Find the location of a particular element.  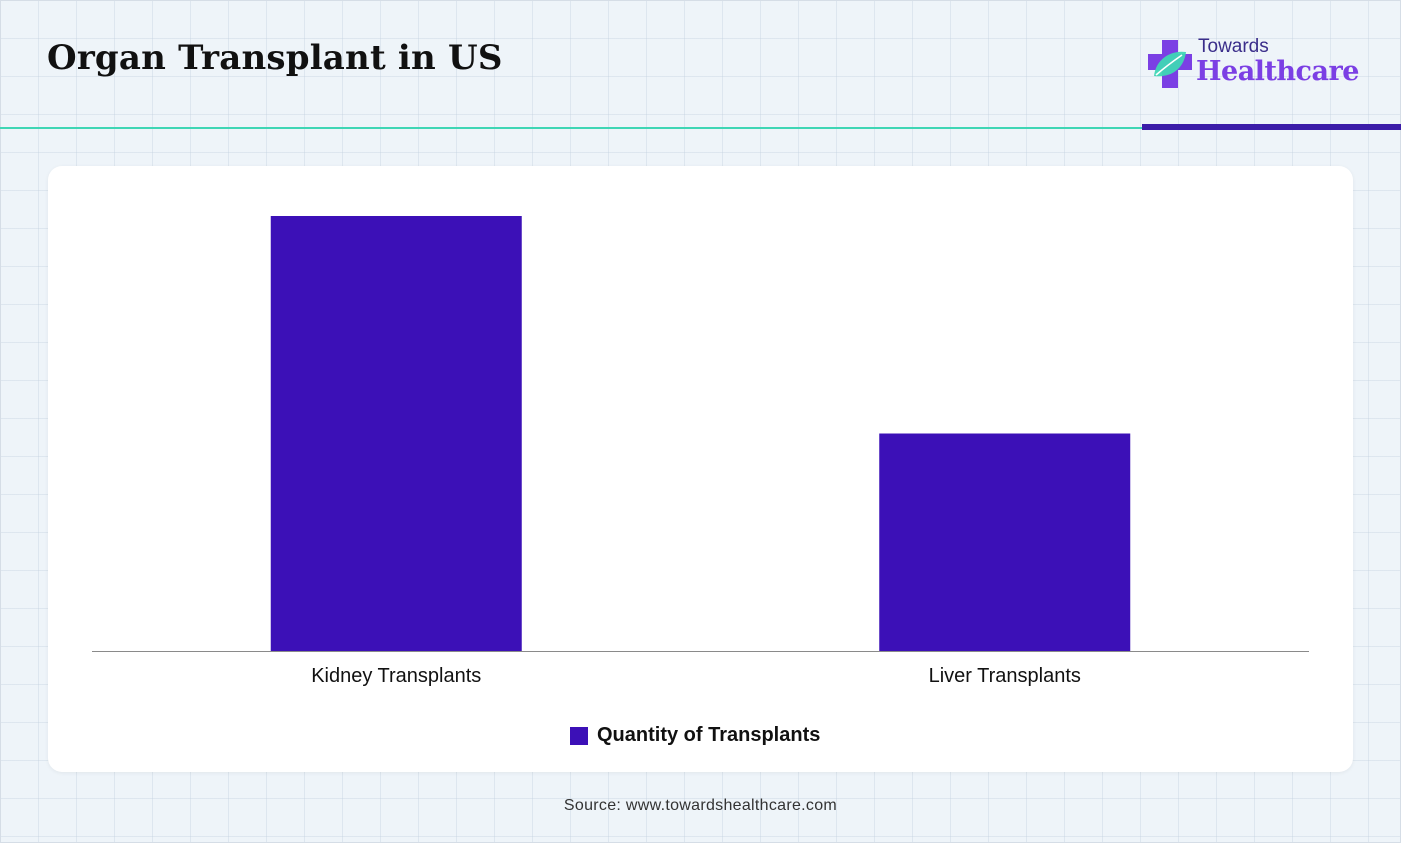

brand-logo: Towards Healthcare is located at coordinates (1256, 65).